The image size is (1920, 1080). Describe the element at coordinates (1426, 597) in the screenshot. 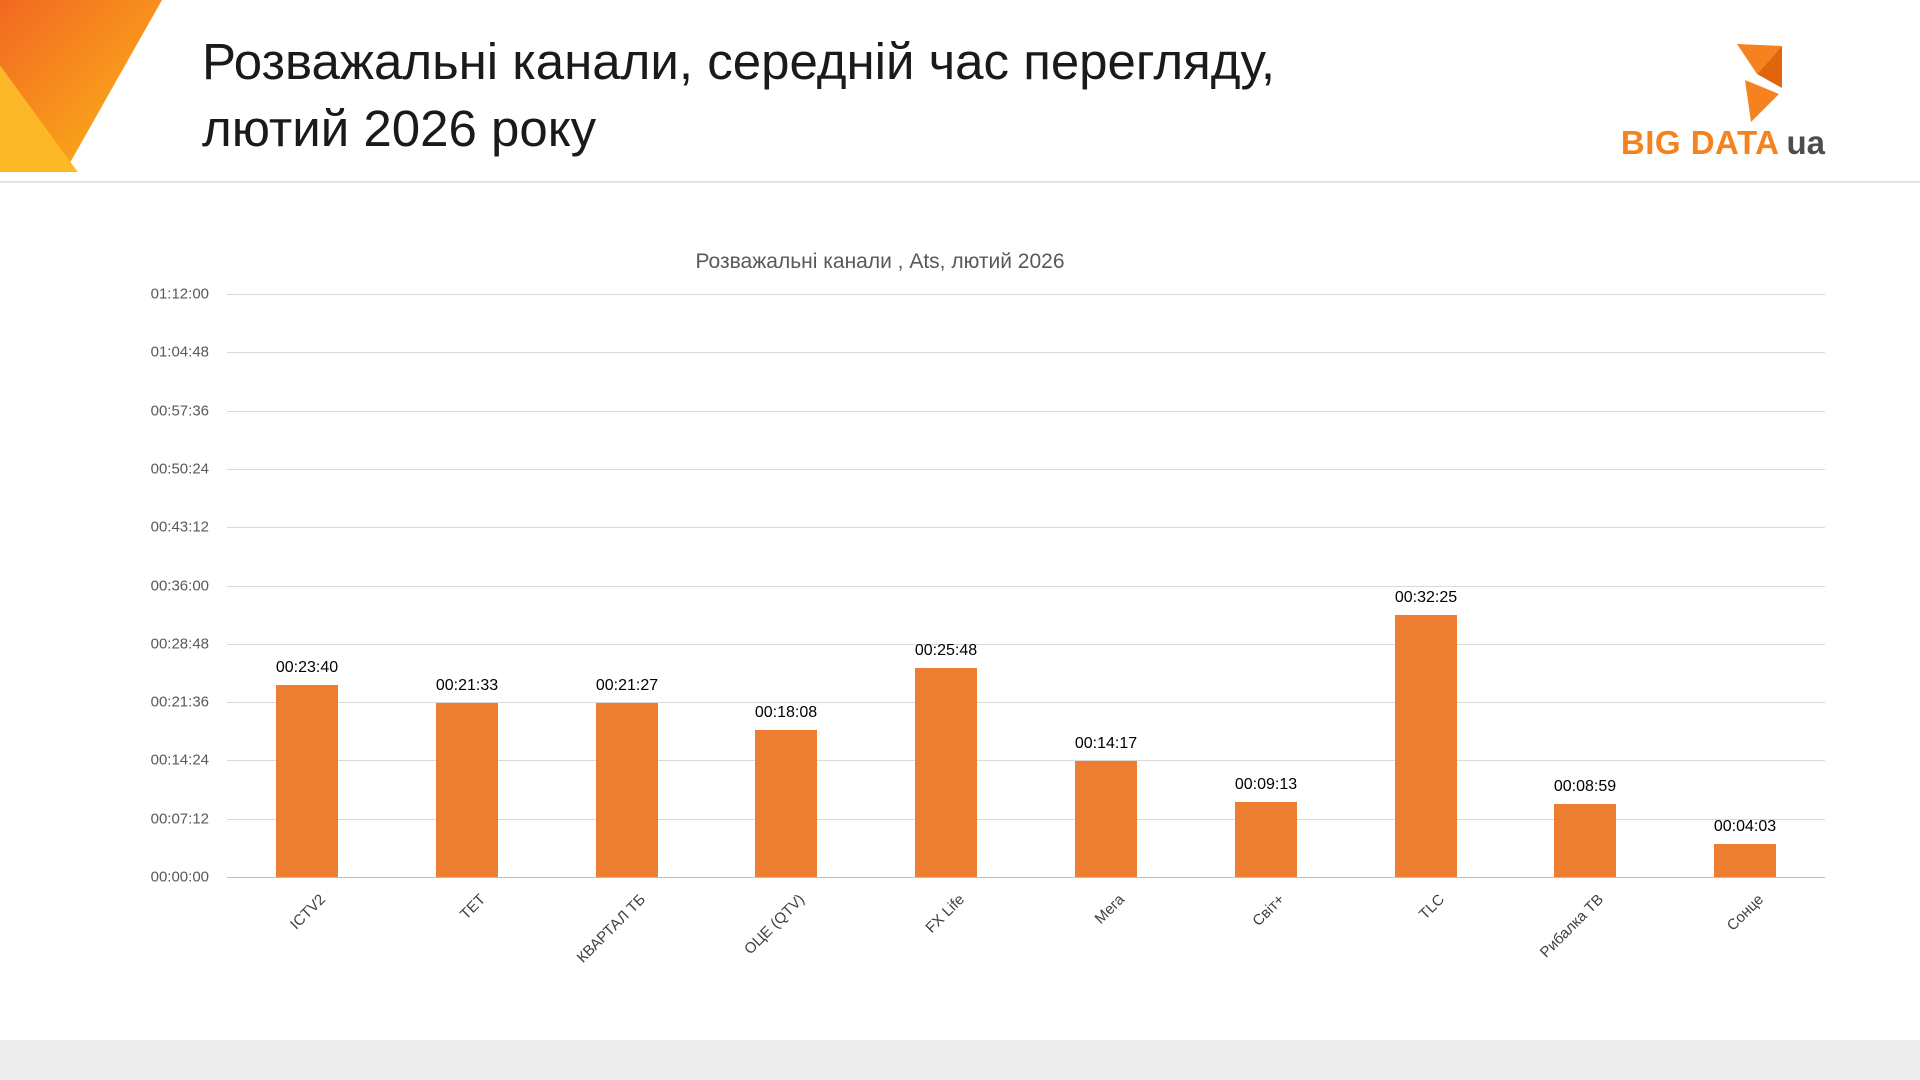

I see `bar-value-label: 00:32:25` at that location.